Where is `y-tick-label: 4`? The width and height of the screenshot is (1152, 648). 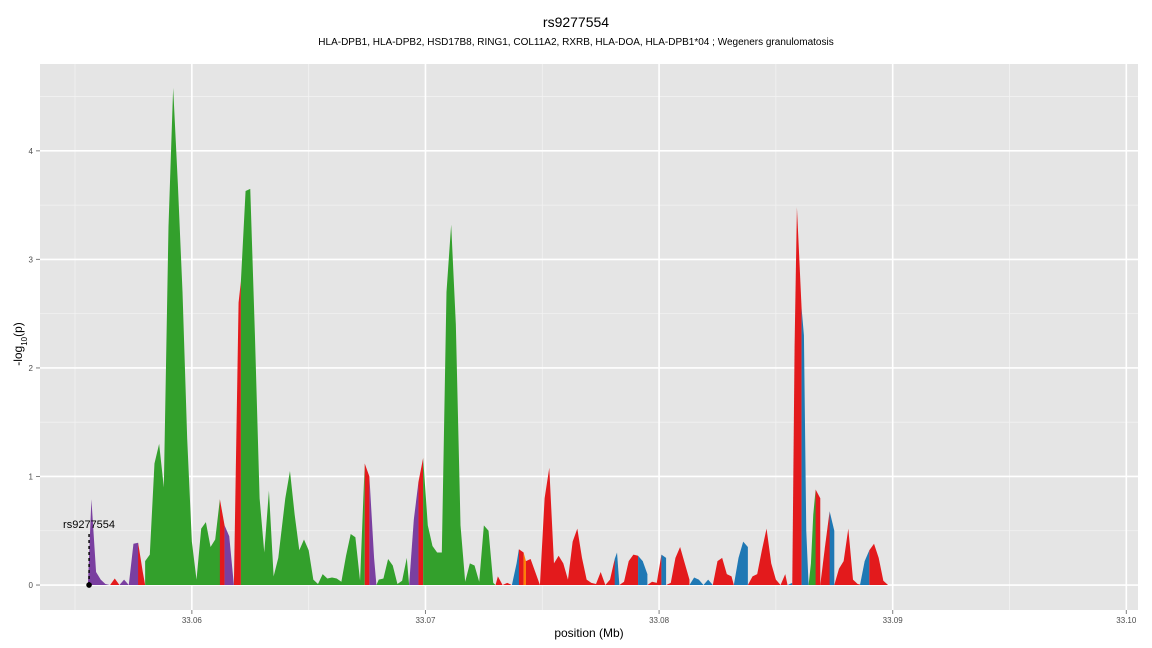 y-tick-label: 4 is located at coordinates (31, 151).